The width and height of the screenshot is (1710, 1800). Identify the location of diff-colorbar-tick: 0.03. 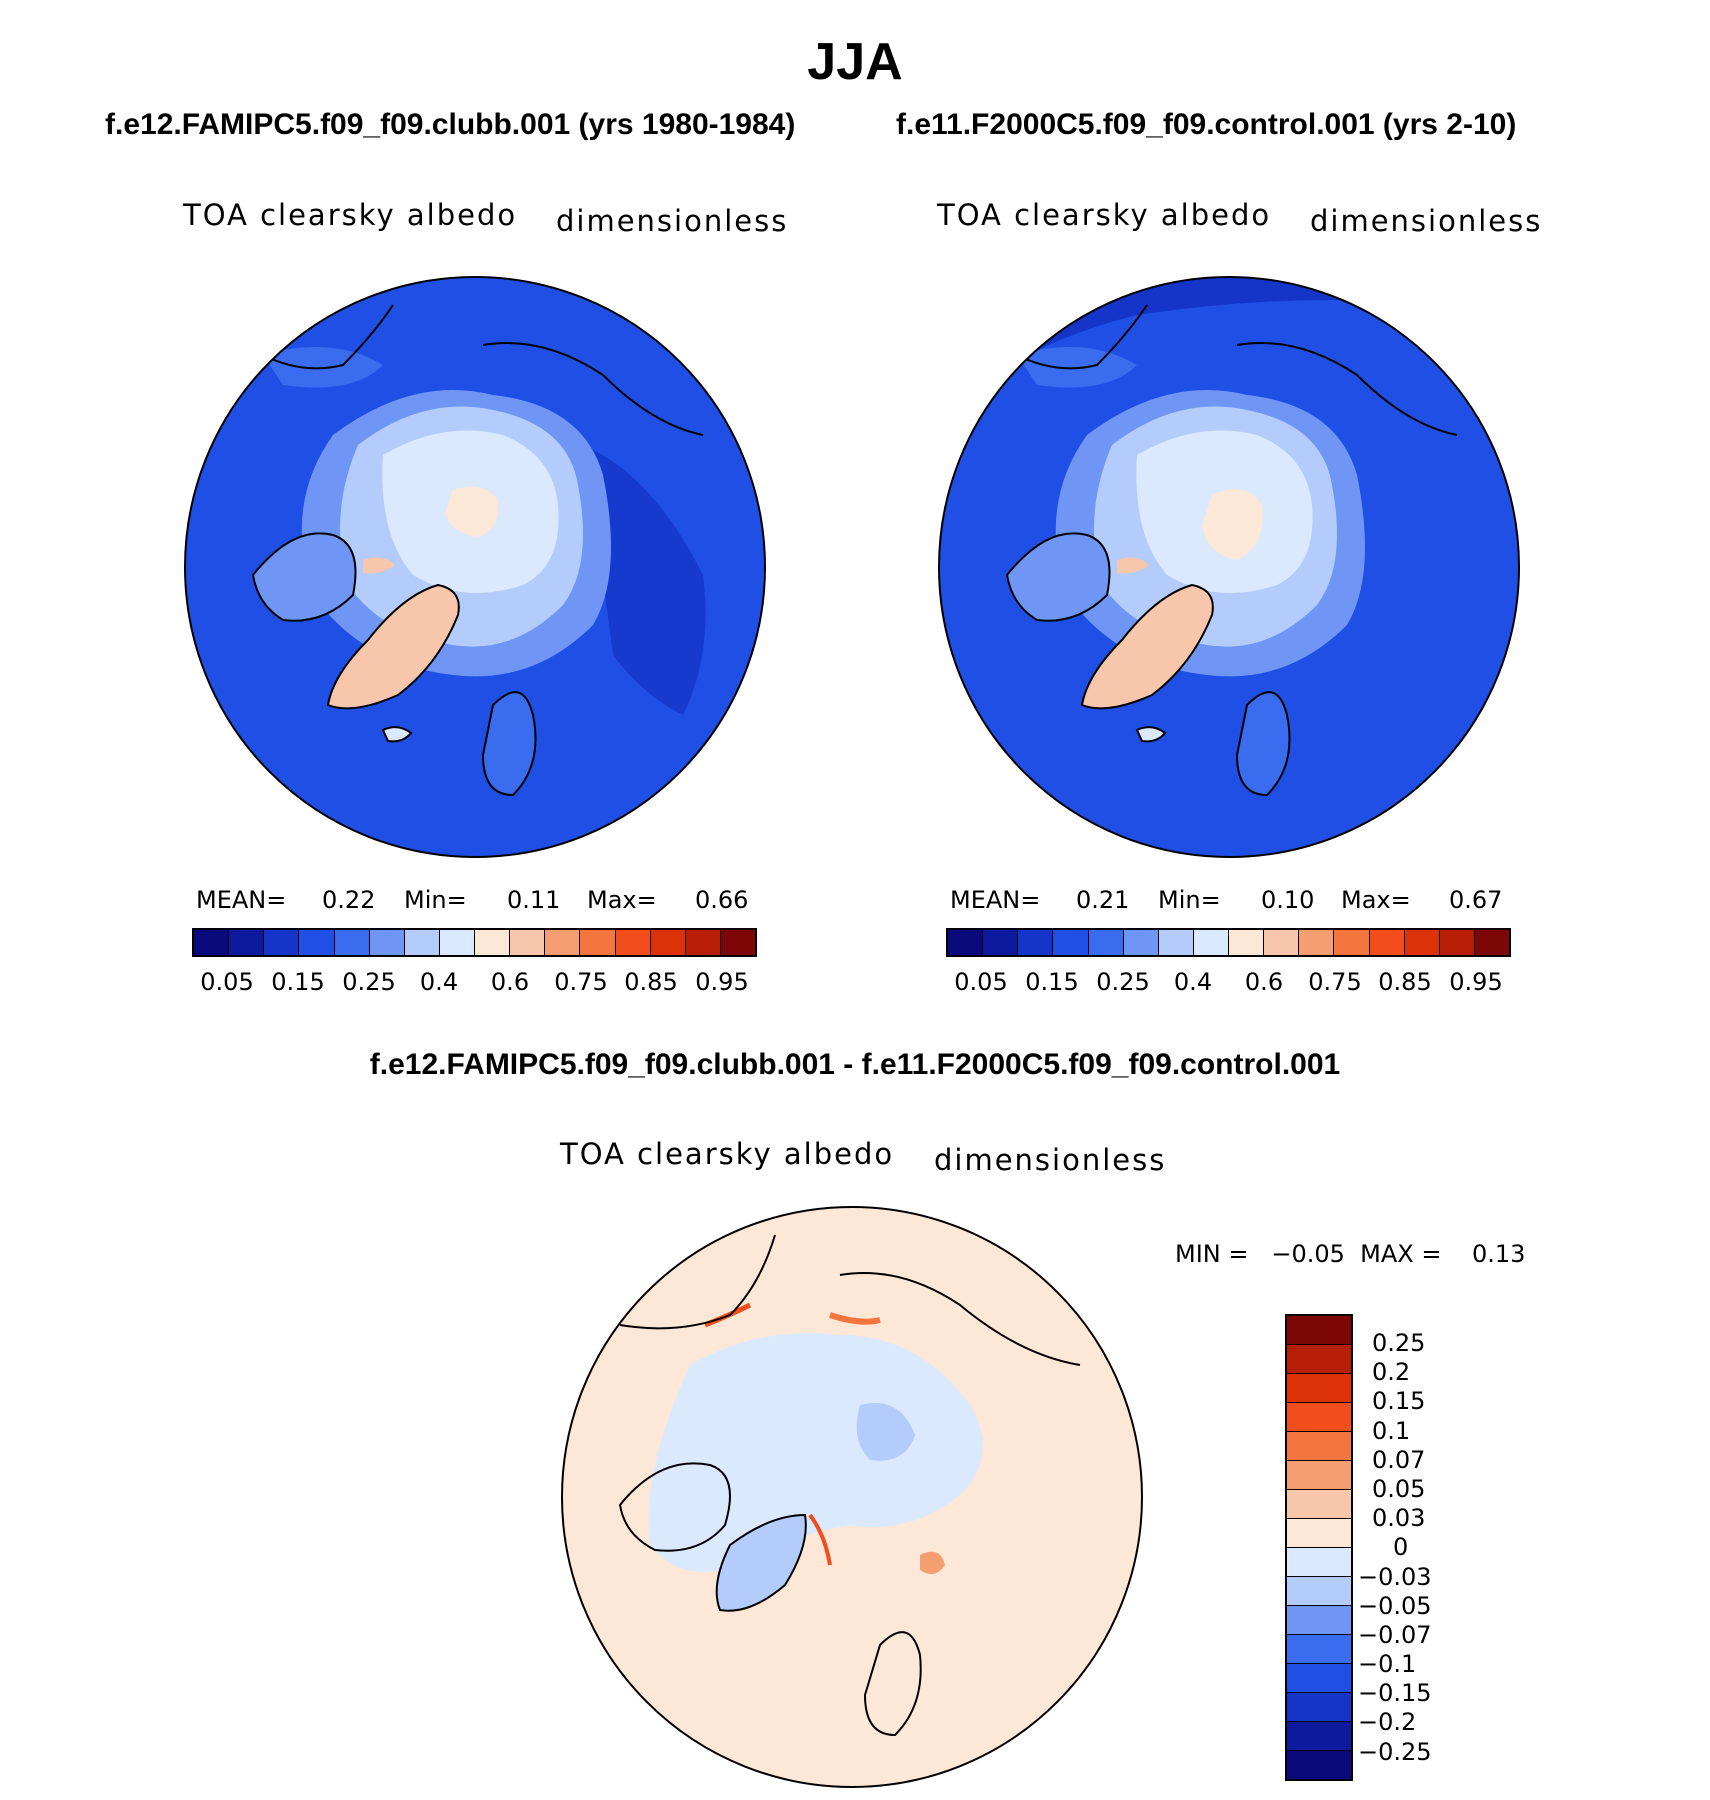
(1399, 1518).